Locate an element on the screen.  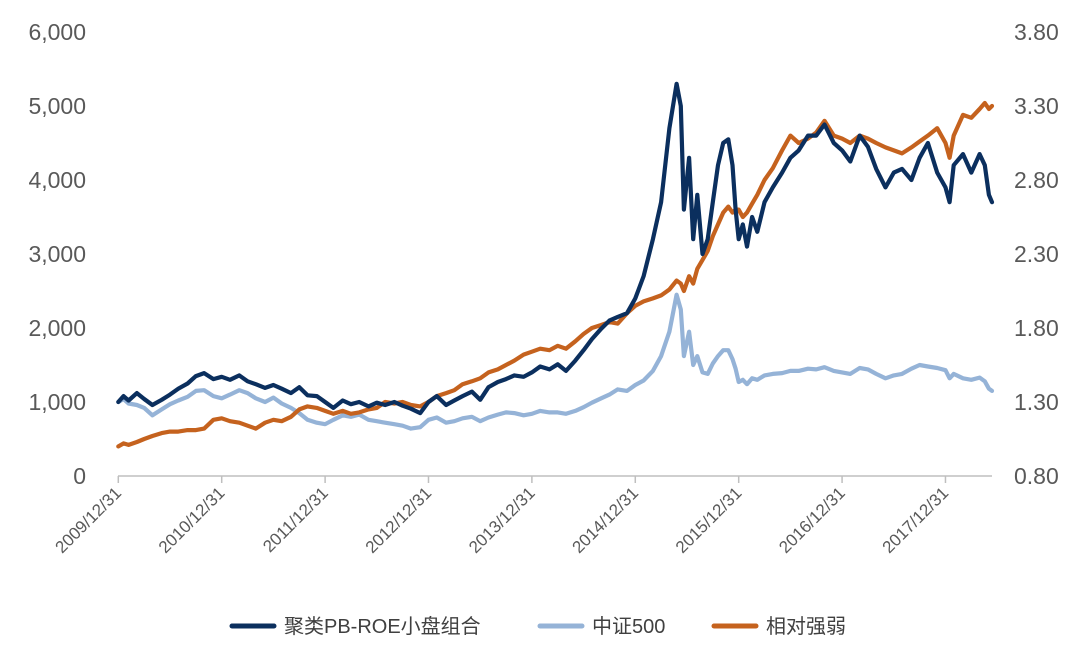
legend-label-1: 聚类PB-ROE小盘组合 is located at coordinates (382, 626).